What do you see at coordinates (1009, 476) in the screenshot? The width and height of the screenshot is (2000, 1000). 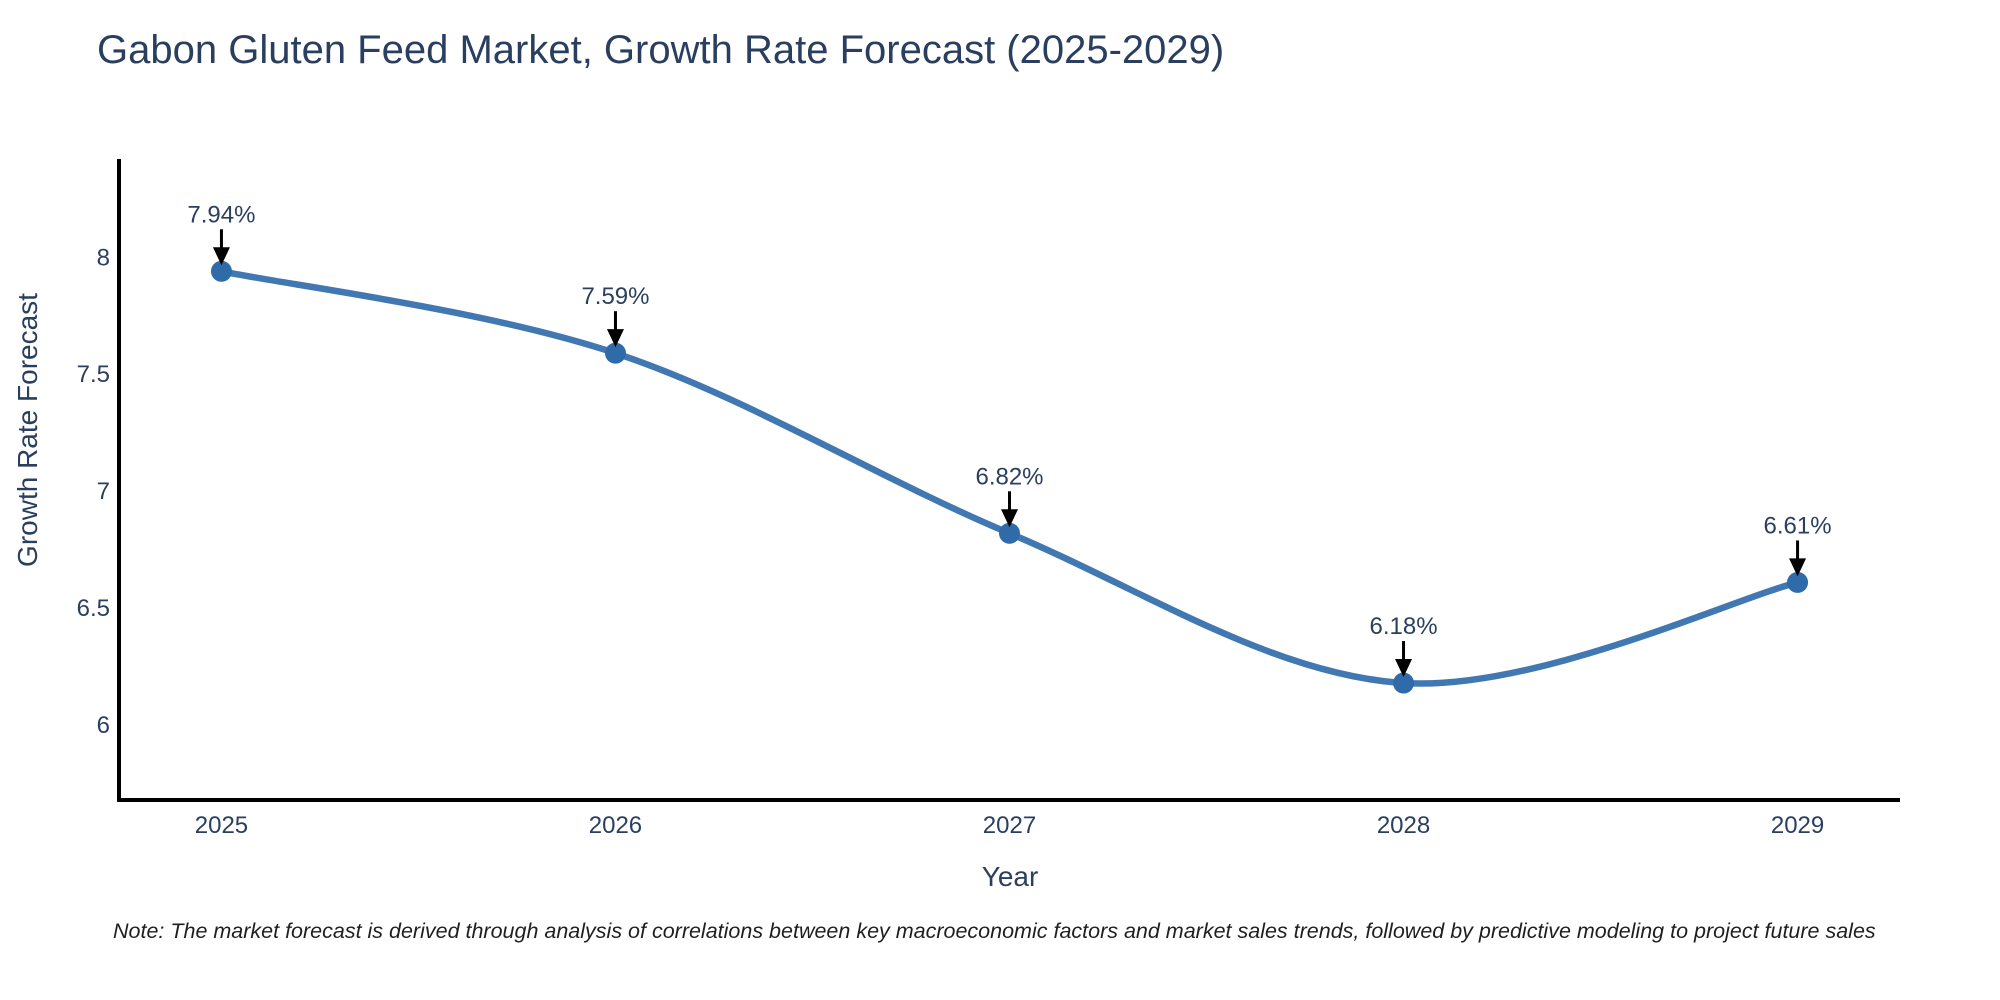 I see `annotation-label: 6.82%` at bounding box center [1009, 476].